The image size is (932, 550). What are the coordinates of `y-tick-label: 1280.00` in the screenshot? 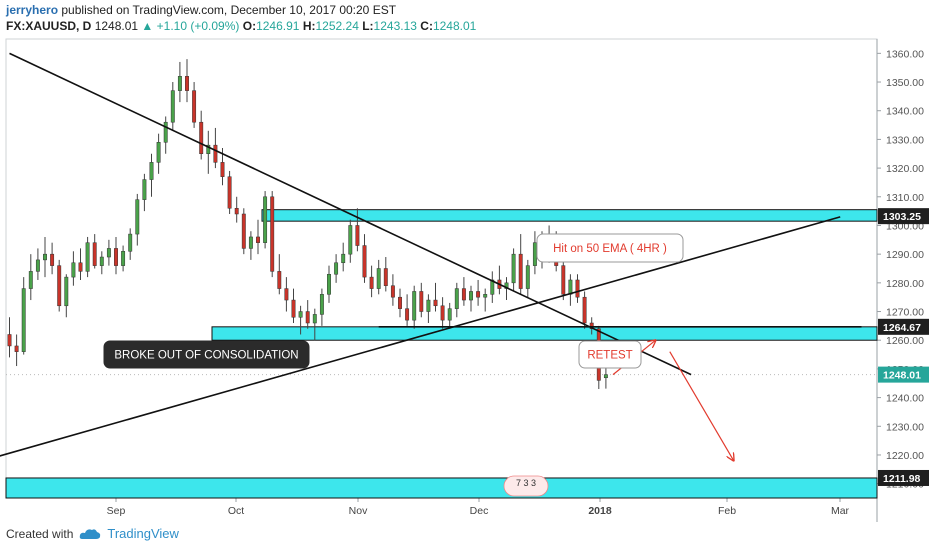 It's located at (905, 284).